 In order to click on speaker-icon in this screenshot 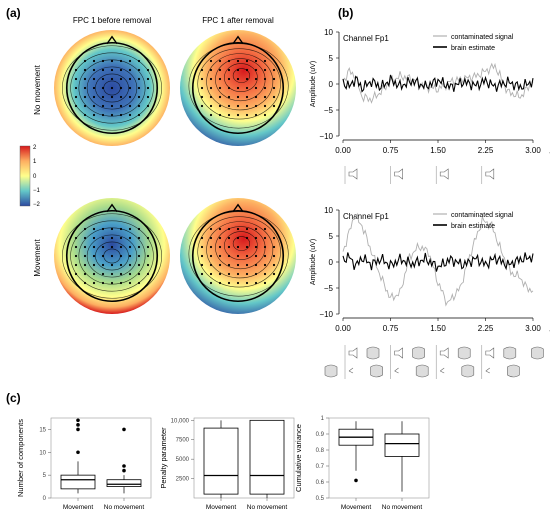, I will do `click(398, 174)`.